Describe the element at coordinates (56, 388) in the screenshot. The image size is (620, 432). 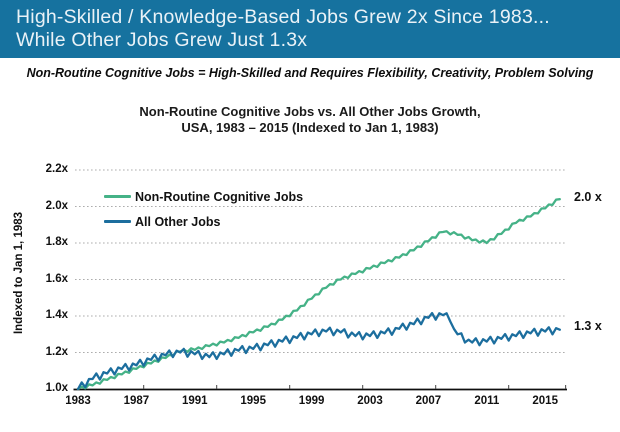
I see `y-tick-label: 1.0x` at that location.